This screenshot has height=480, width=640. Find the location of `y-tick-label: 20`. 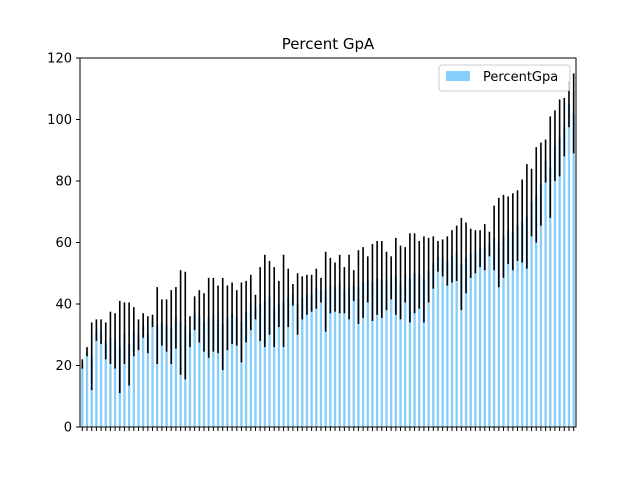

y-tick-label: 20 is located at coordinates (63, 366).